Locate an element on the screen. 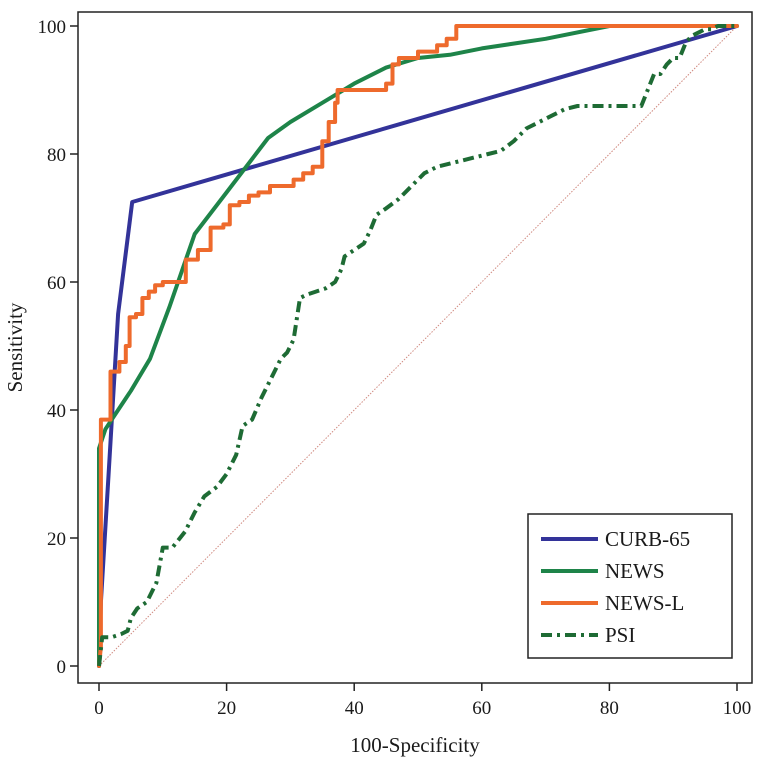 The width and height of the screenshot is (764, 764). y-tick-label: 100 is located at coordinates (52, 27).